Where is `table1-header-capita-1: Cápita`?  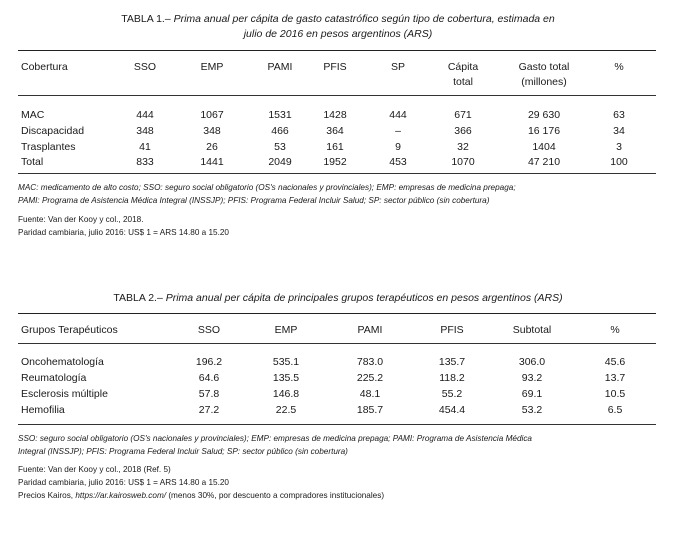
table1-header-capita-1: Cápita is located at coordinates (463, 67).